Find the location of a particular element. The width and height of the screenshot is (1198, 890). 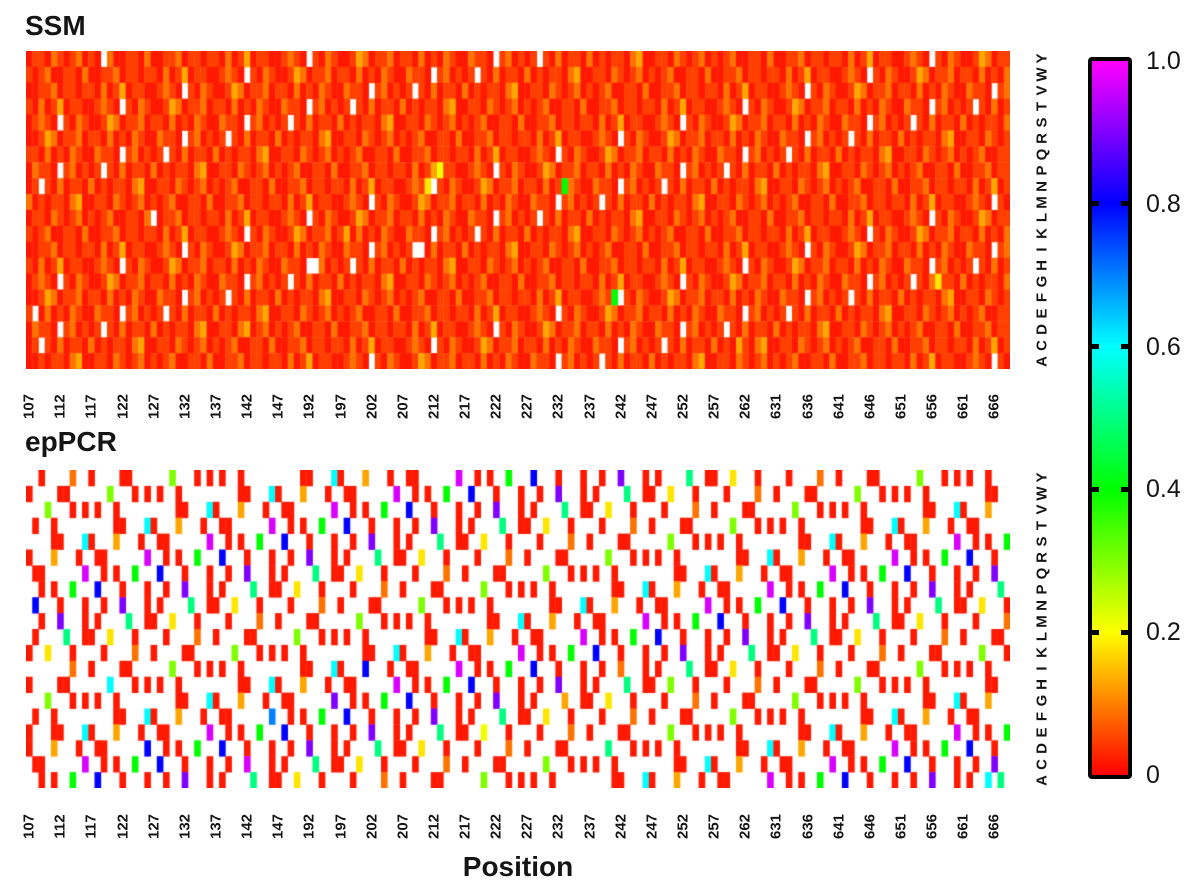

colorbar-gradient is located at coordinates (1110, 418).